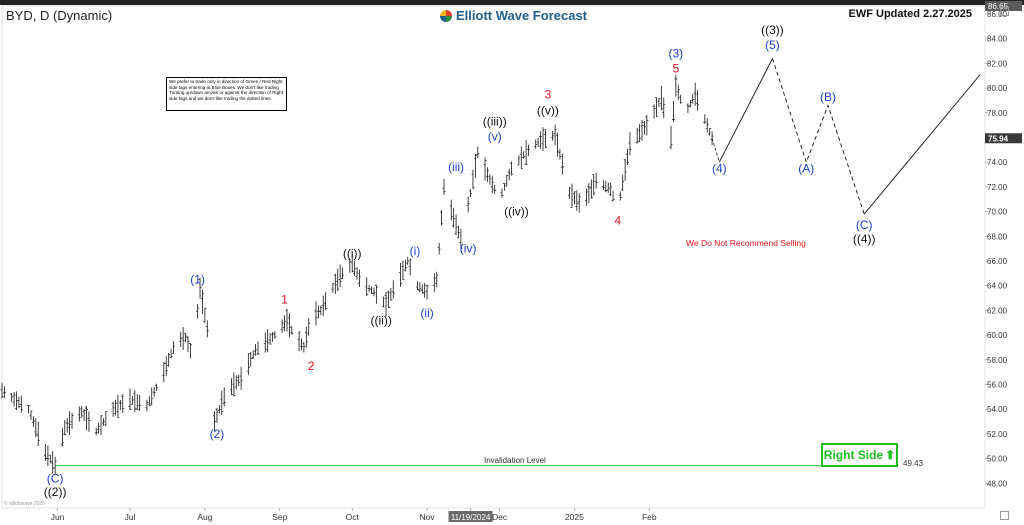 The height and width of the screenshot is (525, 1024). What do you see at coordinates (353, 517) in the screenshot?
I see `x-tick-label: Oct` at bounding box center [353, 517].